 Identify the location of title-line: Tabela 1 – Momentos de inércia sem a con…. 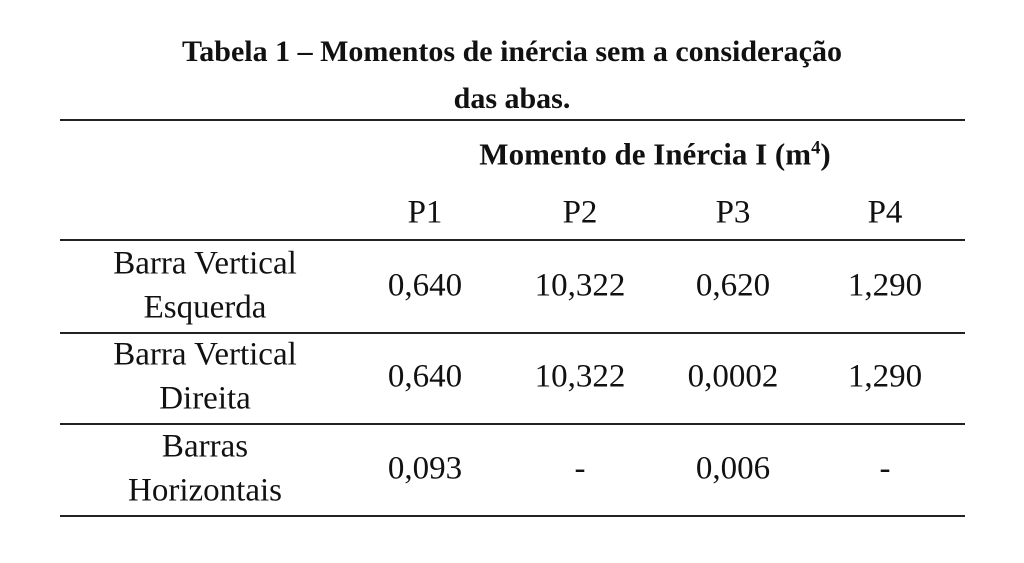
(512, 51).